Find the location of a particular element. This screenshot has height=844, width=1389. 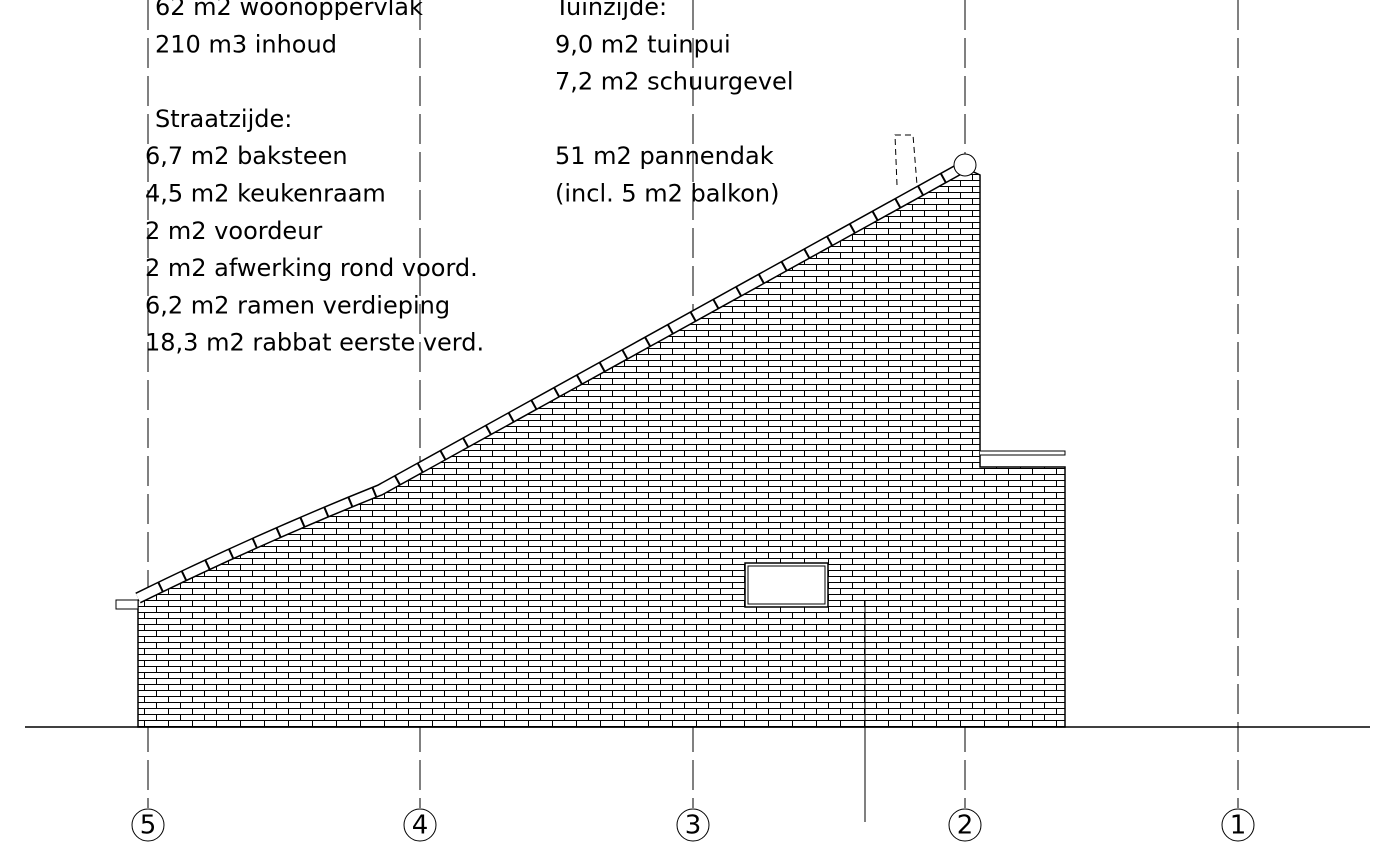

note-line: 6,2 m2 ramen verdieping is located at coordinates (297, 305).